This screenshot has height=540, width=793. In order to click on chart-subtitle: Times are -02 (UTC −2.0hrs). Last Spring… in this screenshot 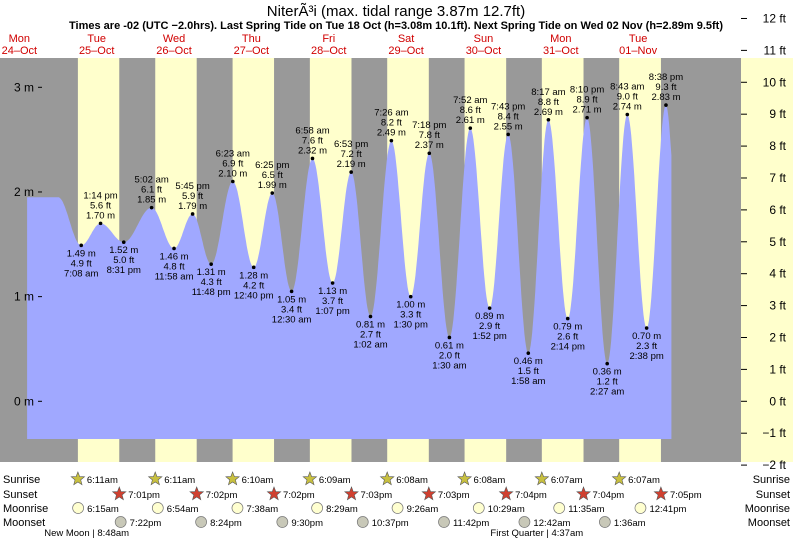, I will do `click(396, 26)`.